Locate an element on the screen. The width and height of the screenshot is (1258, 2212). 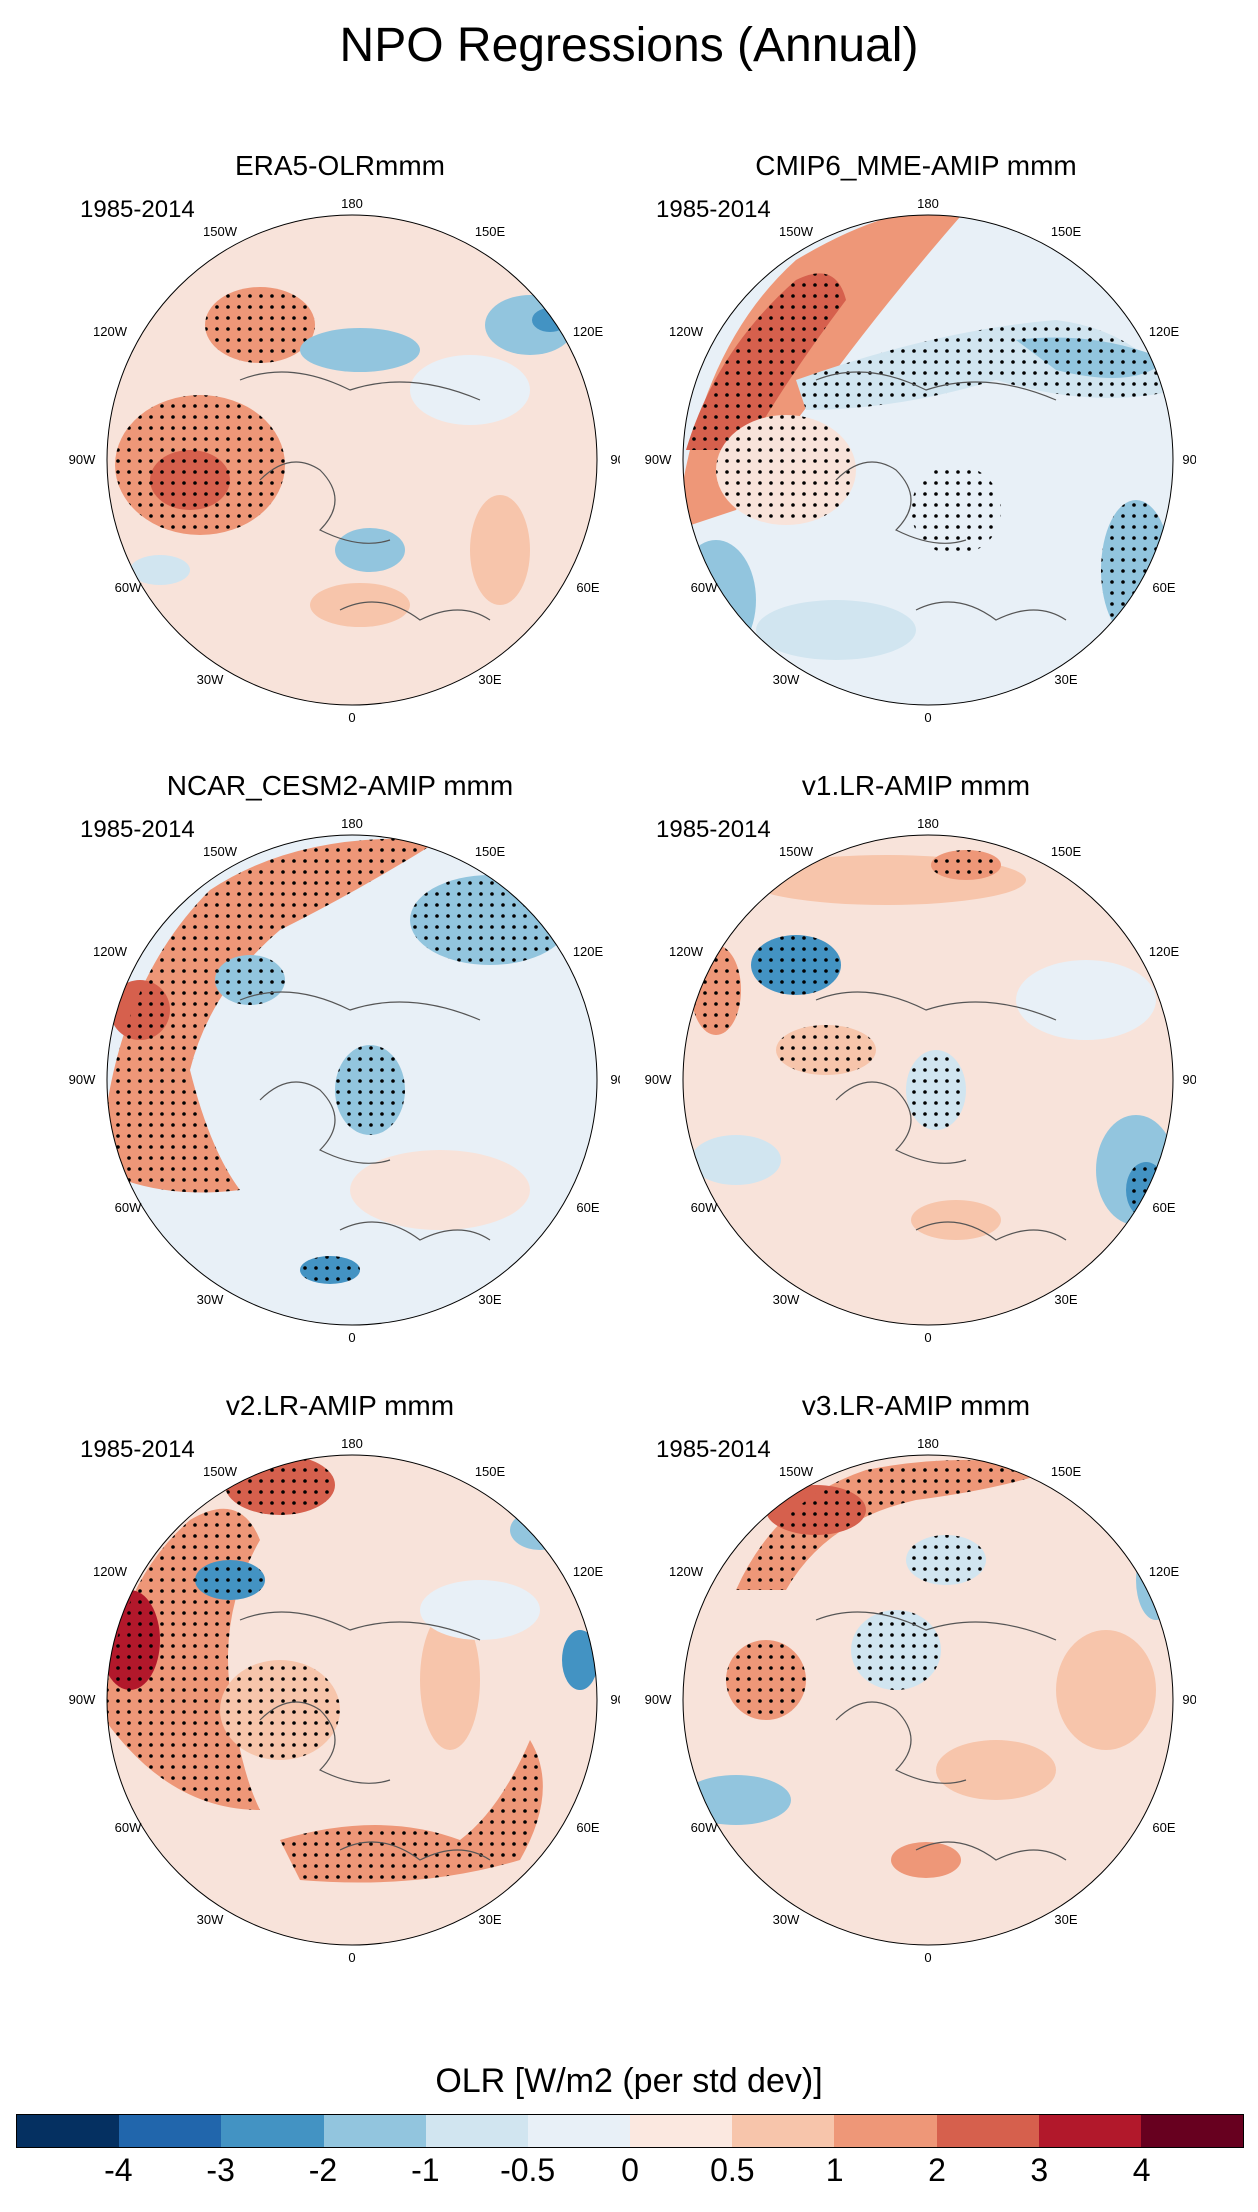
panel-title: CMIP6_MME-AMIP mmm is located at coordinates (916, 165).